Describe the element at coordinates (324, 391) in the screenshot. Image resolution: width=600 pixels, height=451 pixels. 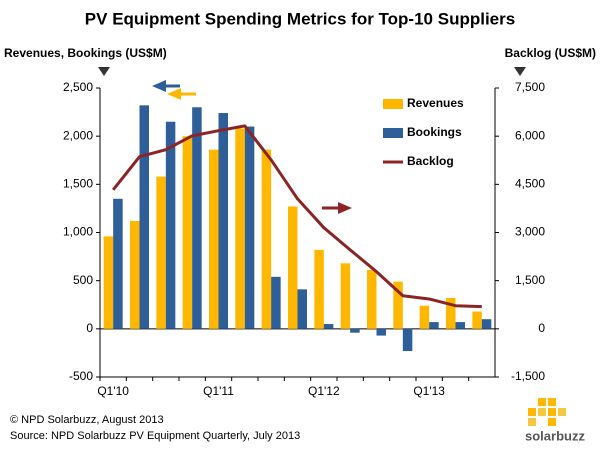
I see `x-tick-label: Q1'12` at that location.